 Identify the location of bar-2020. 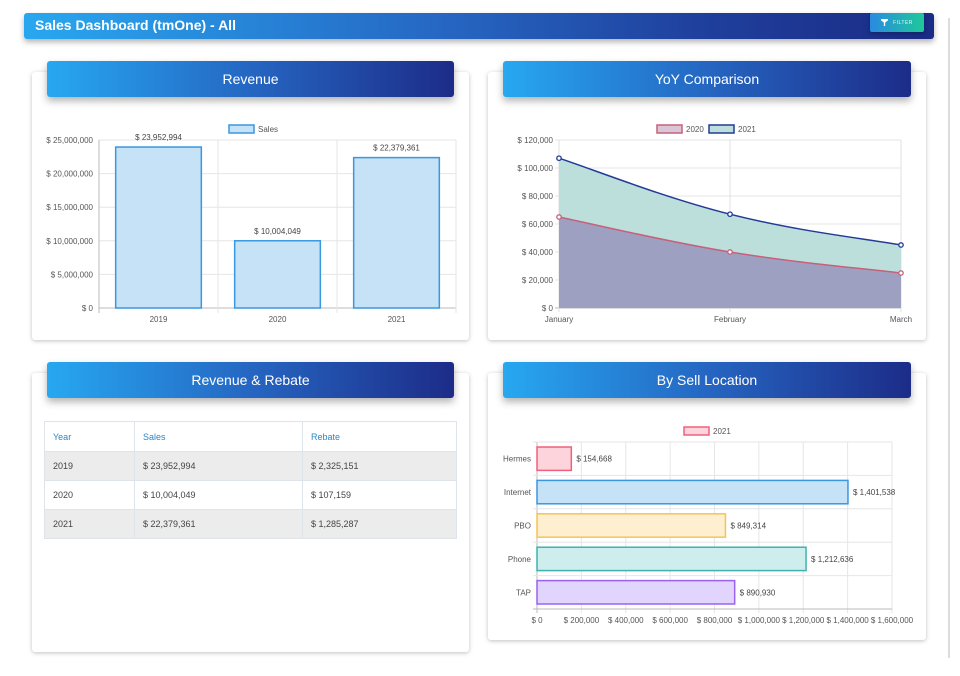
(277, 274).